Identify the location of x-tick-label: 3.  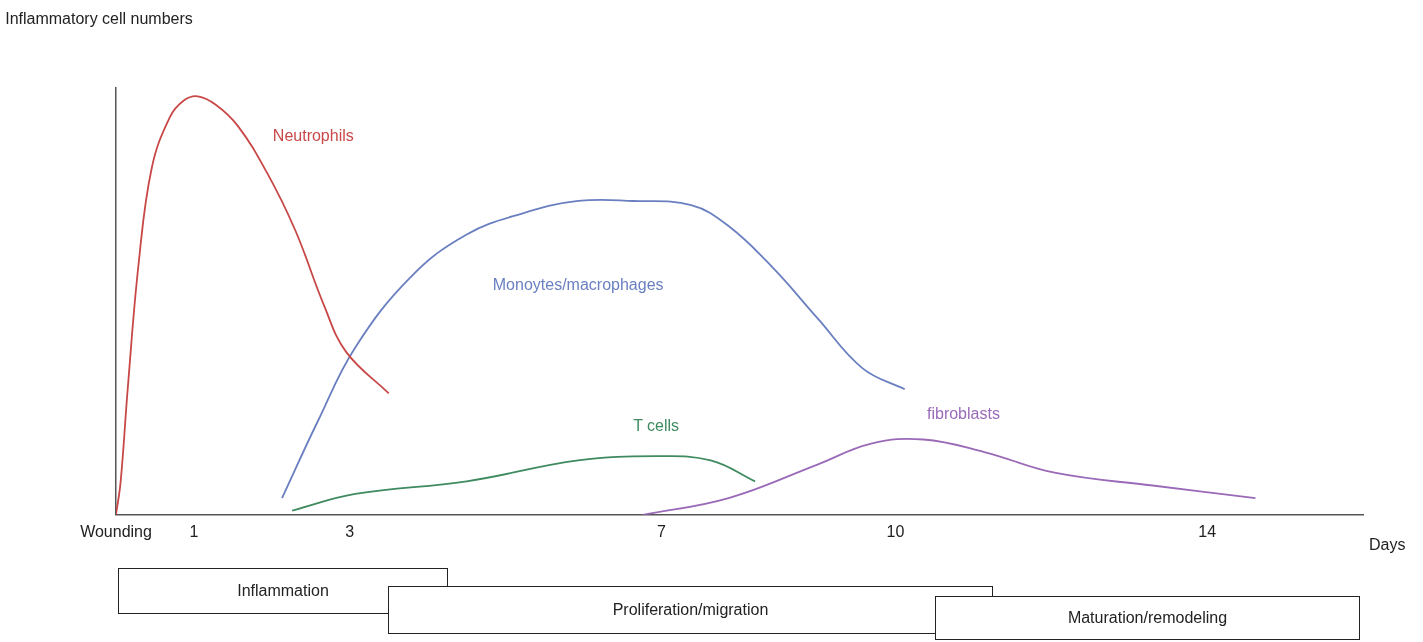
(350, 531).